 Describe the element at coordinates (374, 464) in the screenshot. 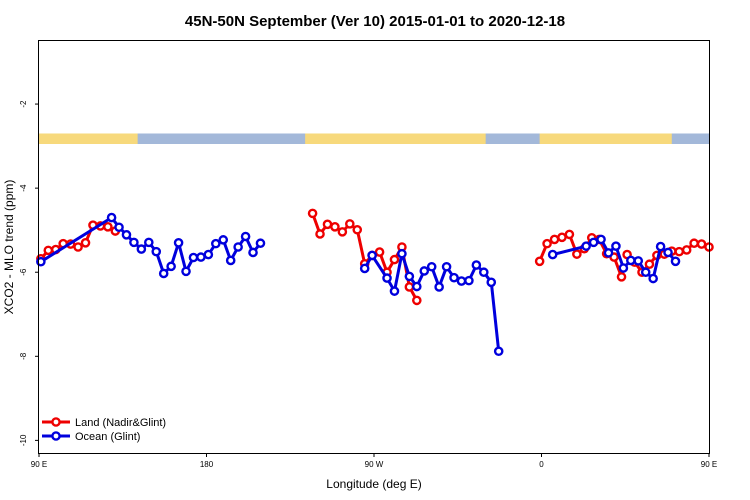

I see `x-tick-label: 90 W` at that location.